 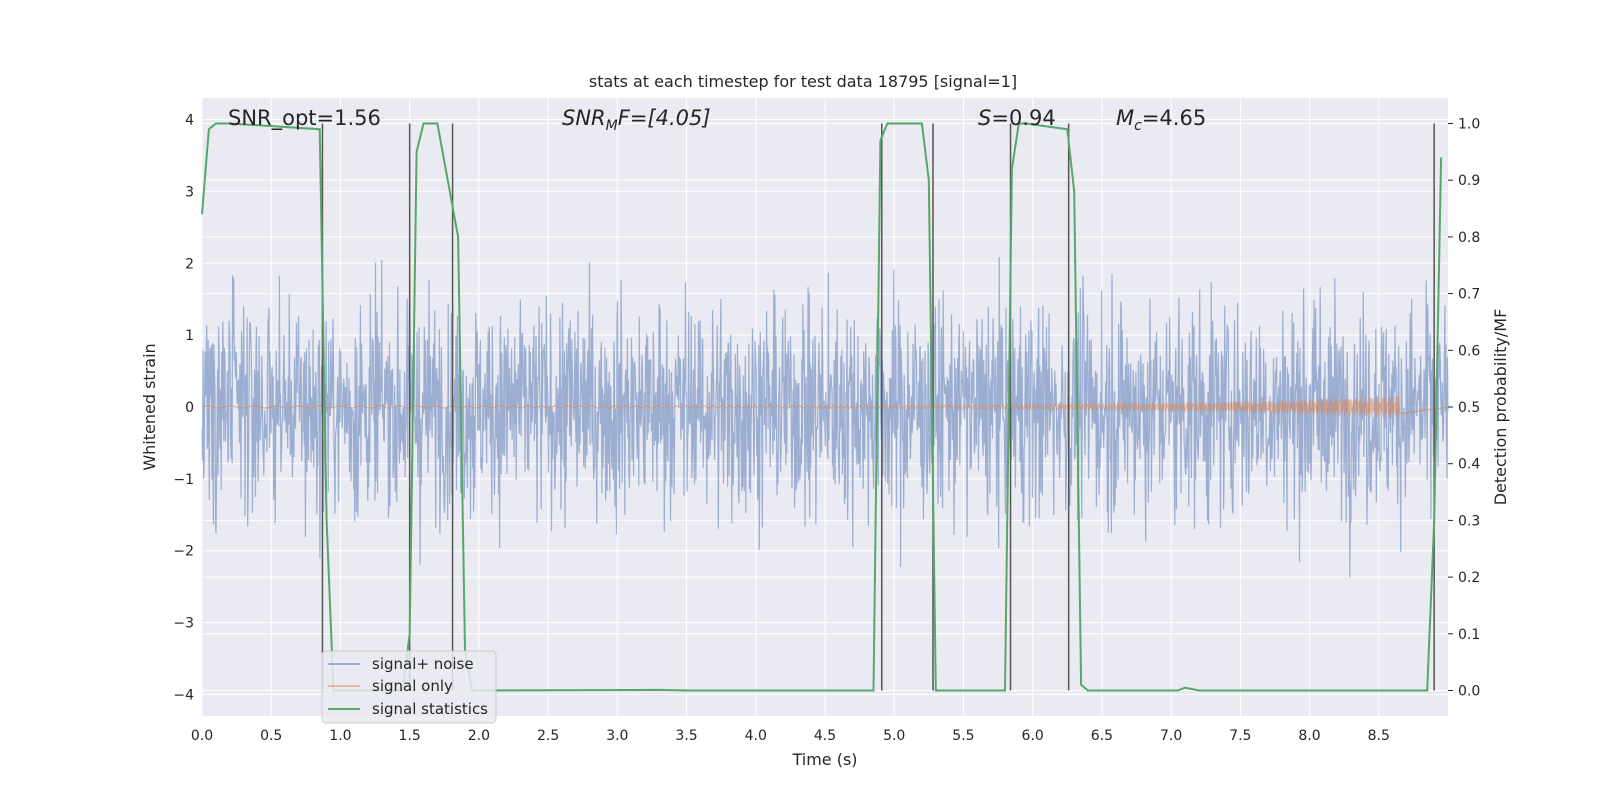 What do you see at coordinates (1469, 295) in the screenshot?
I see `y2-tick-label: 0.7` at bounding box center [1469, 295].